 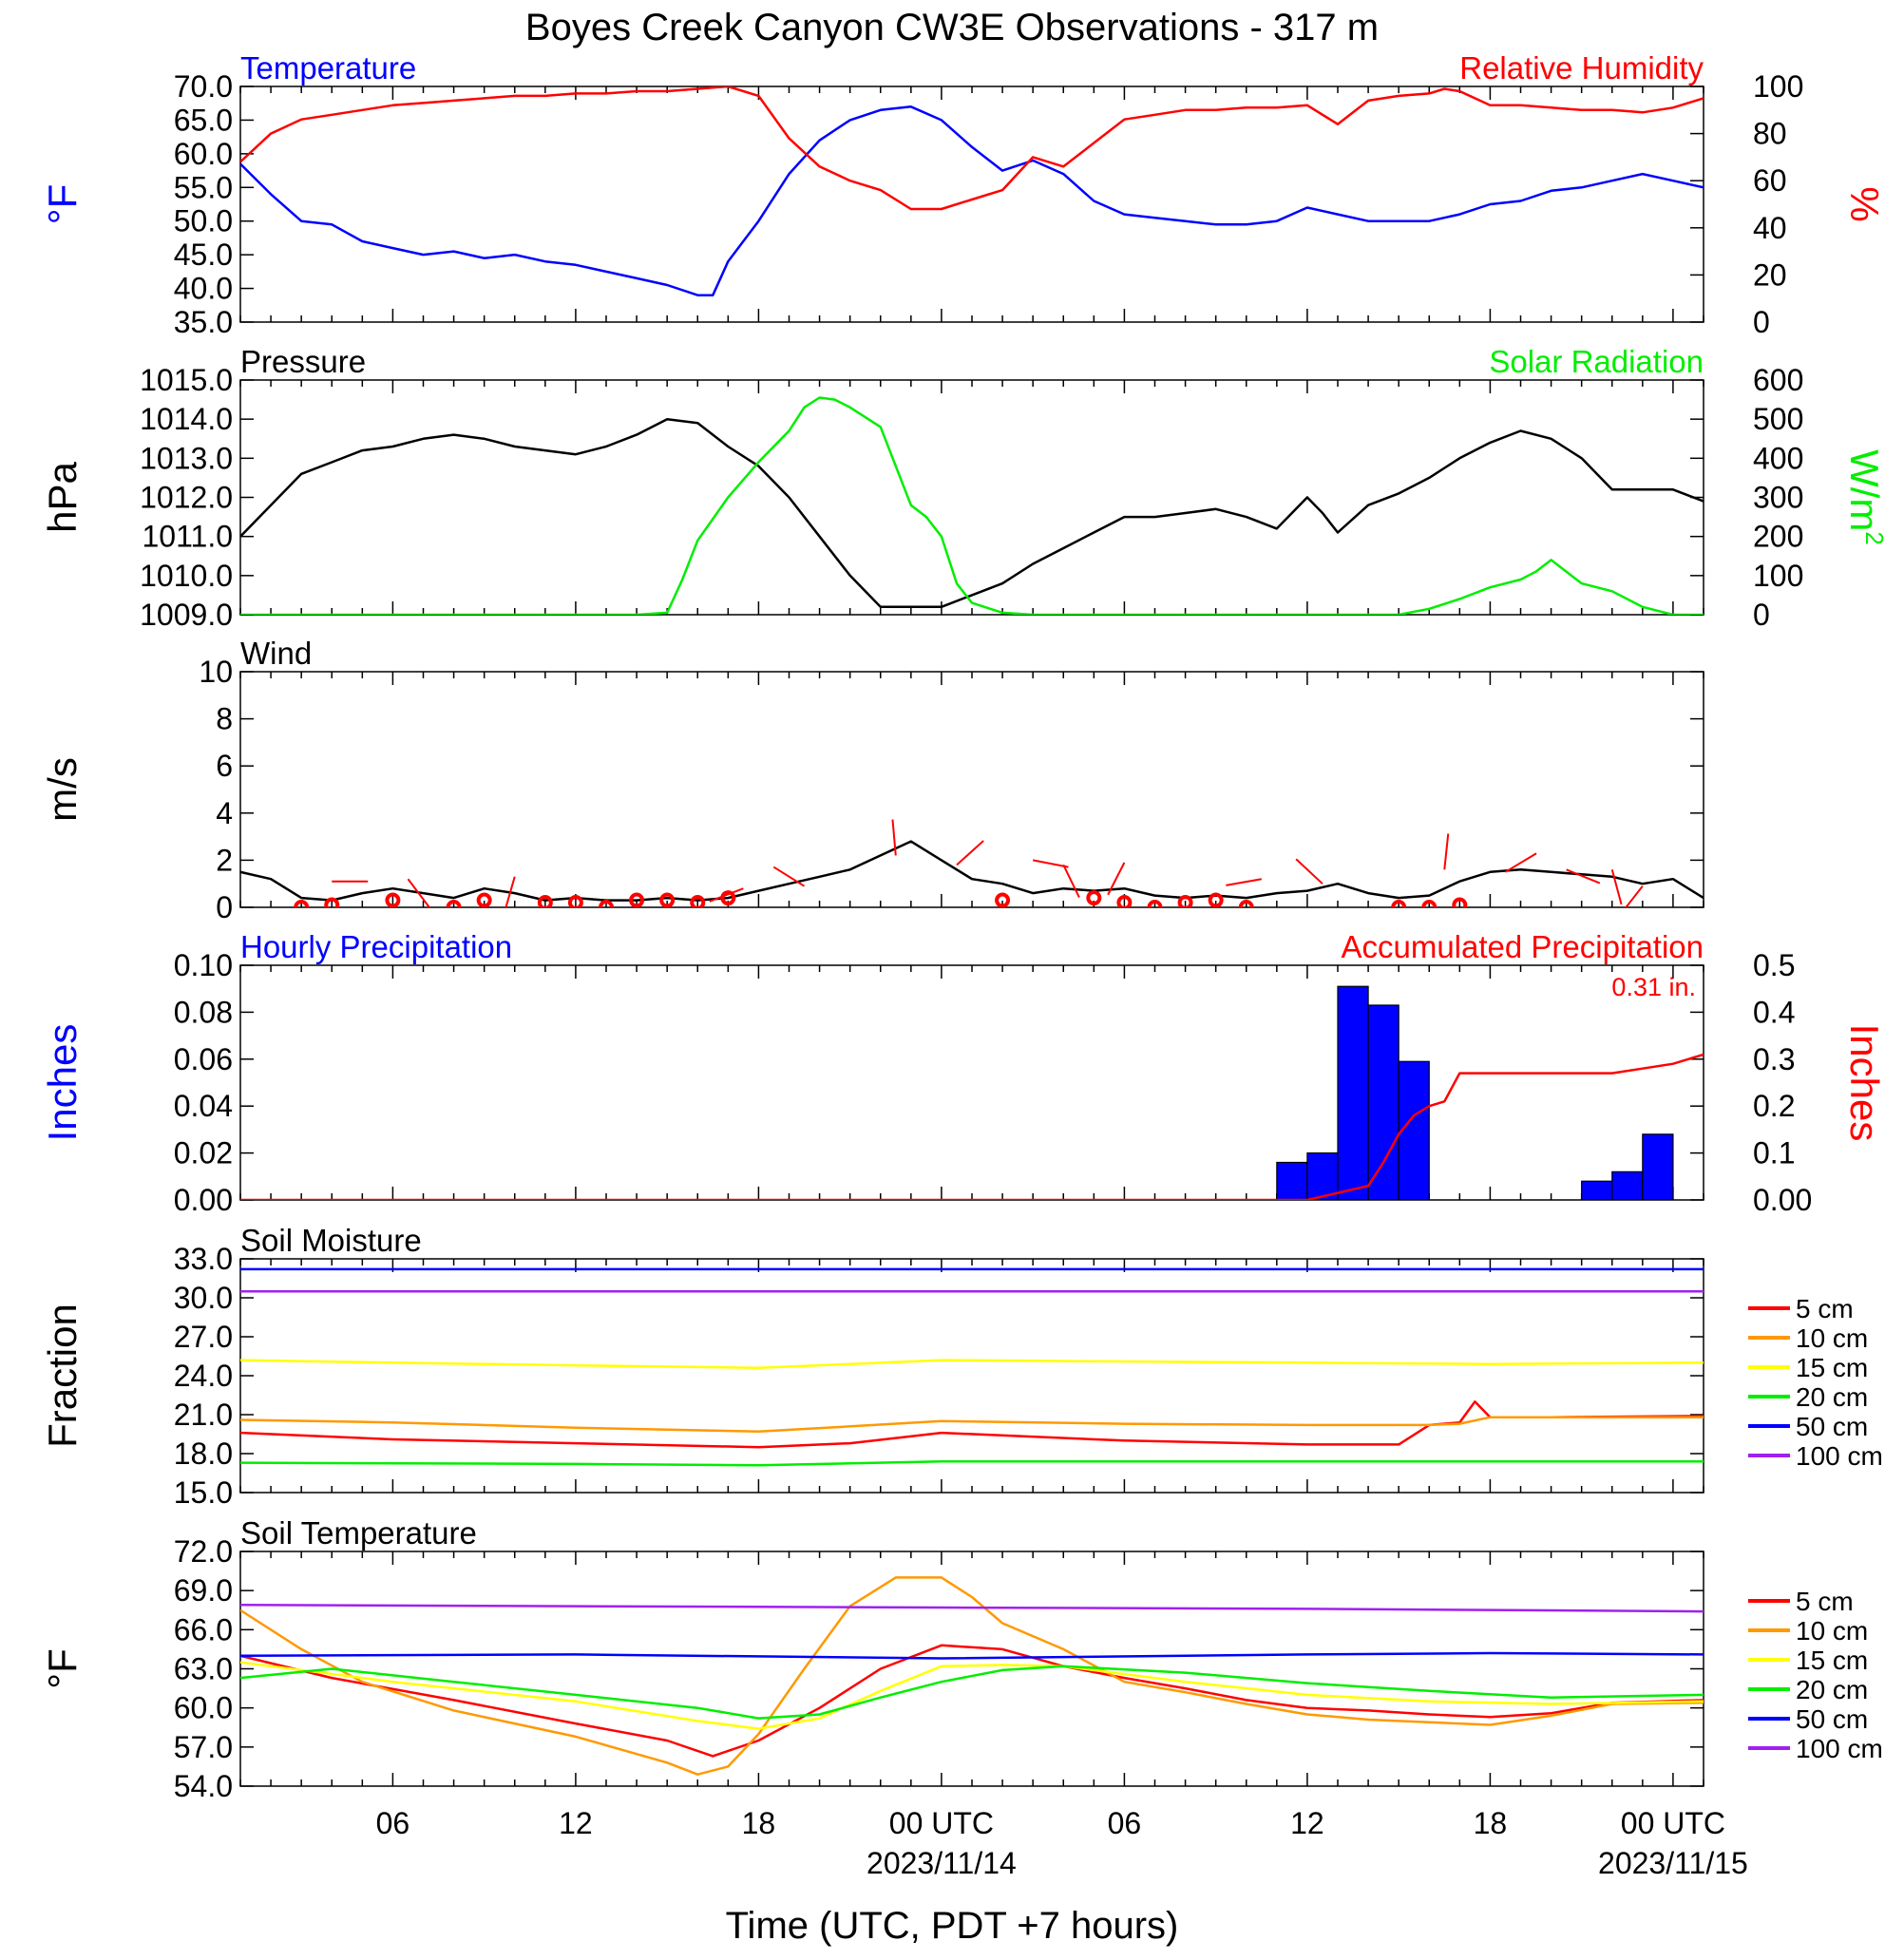 I want to click on series-line-10-cm, so click(x=972, y=1676).